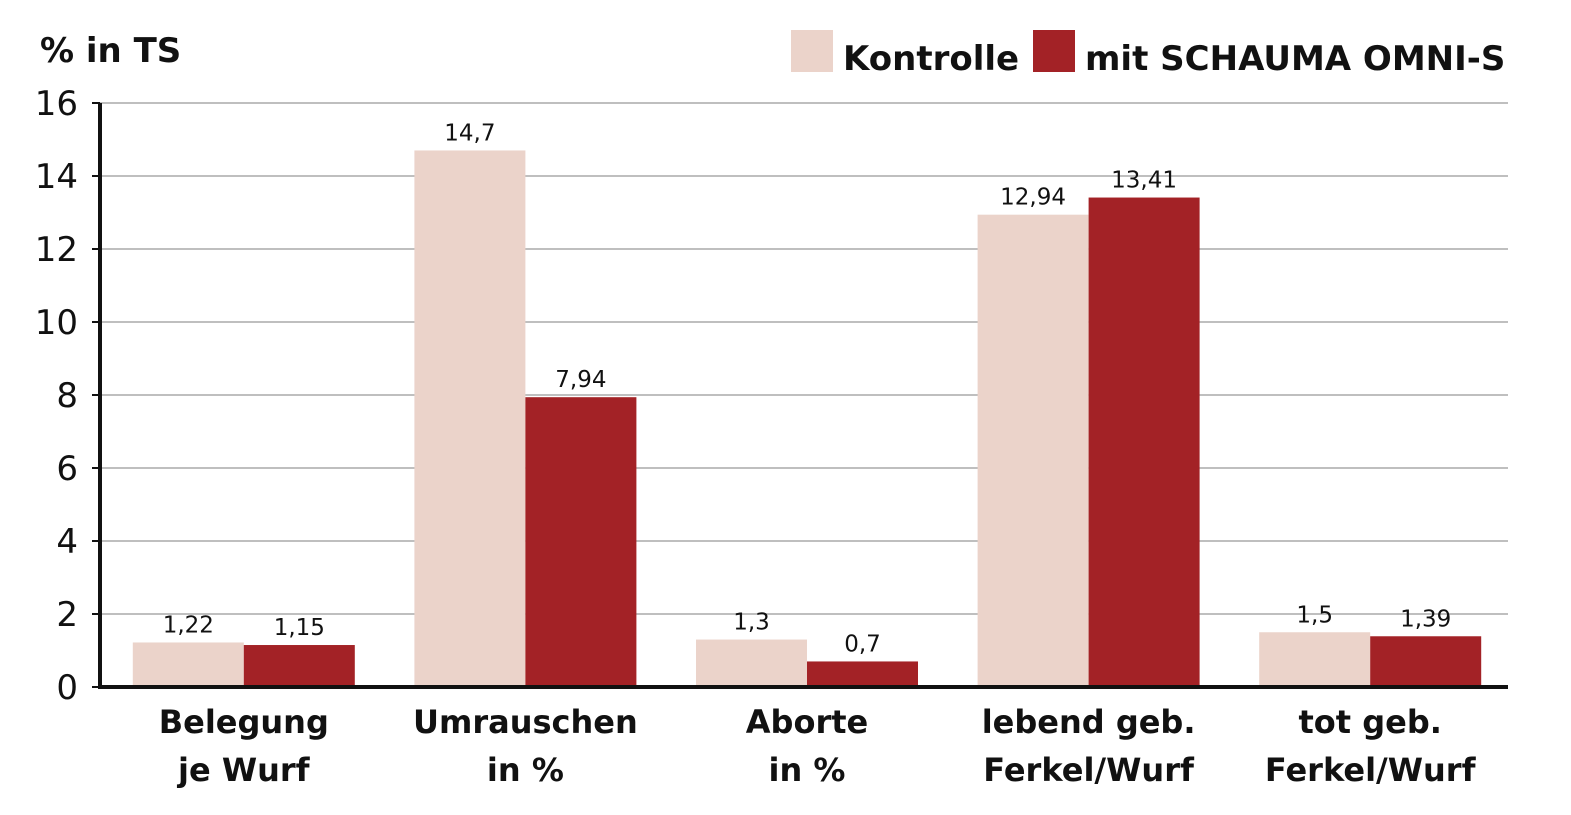  What do you see at coordinates (807, 746) in the screenshot?
I see `x-tick-label: Aborte in %` at bounding box center [807, 746].